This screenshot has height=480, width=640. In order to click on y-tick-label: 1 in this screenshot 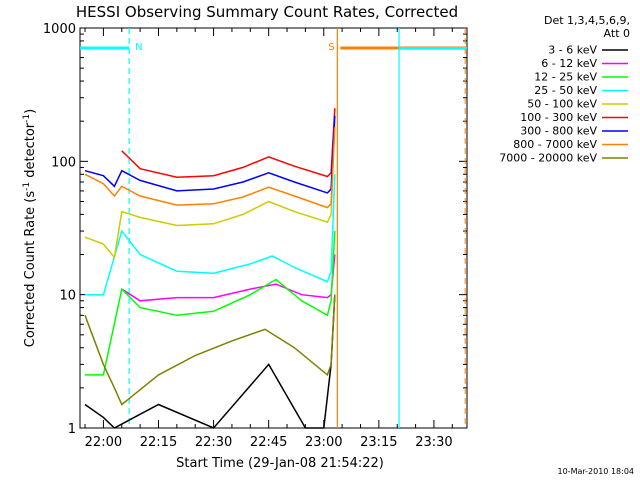, I will do `click(72, 429)`.